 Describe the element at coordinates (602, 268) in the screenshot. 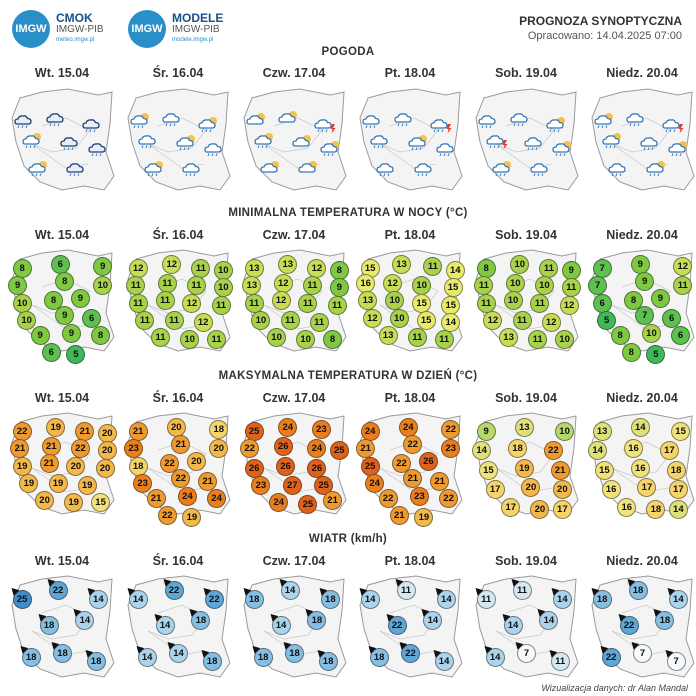

I see `temperature-marker: 7` at that location.